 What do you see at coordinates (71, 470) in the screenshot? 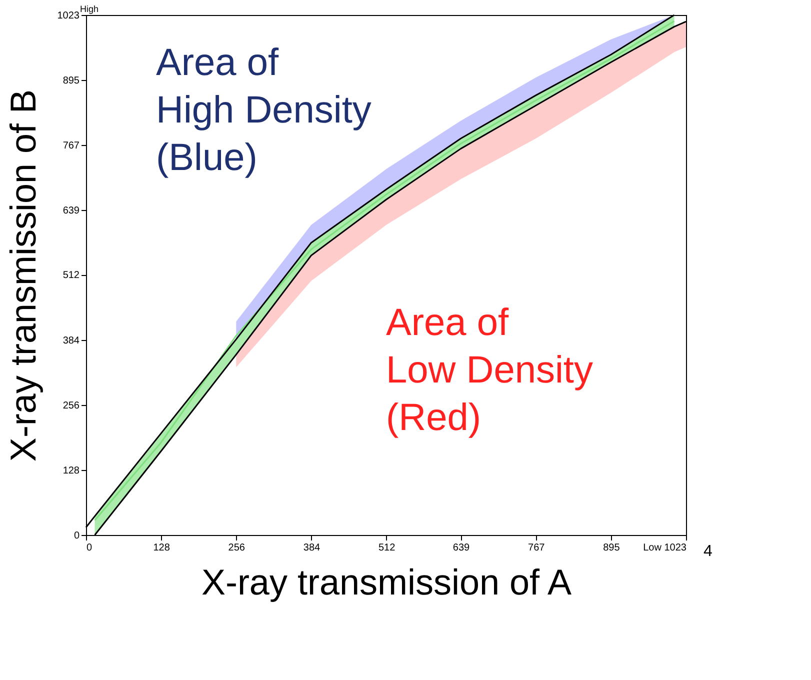
I see `y-tick-label: 128` at bounding box center [71, 470].